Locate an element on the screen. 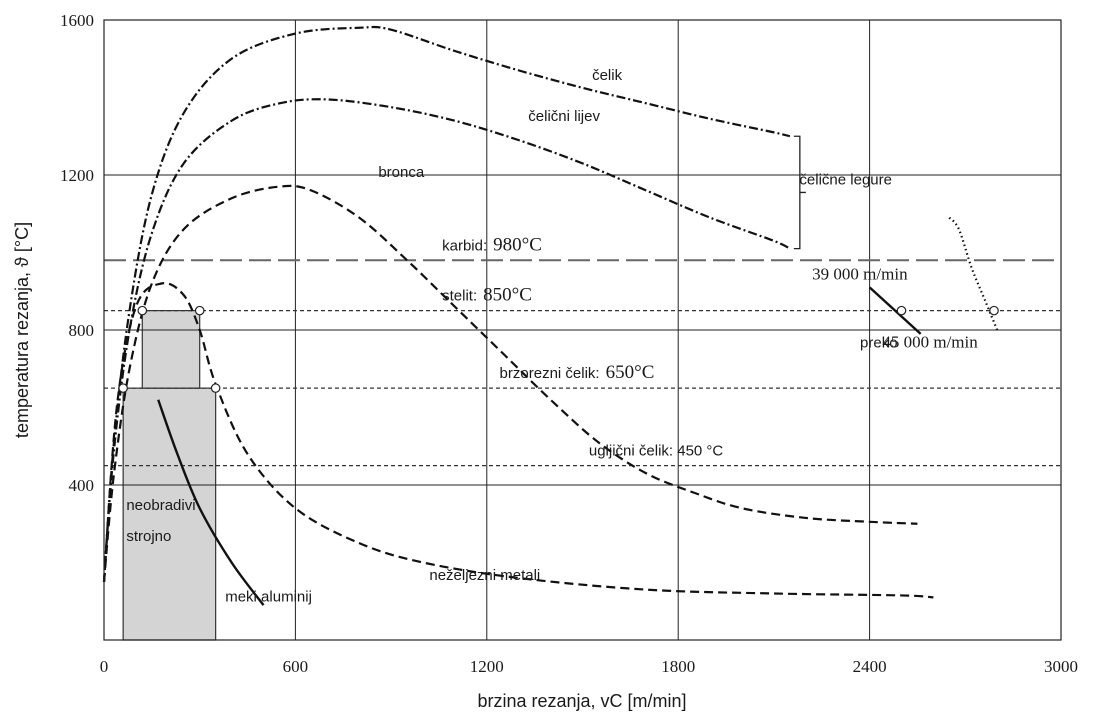  x-tick-0: 0 is located at coordinates (104, 666).